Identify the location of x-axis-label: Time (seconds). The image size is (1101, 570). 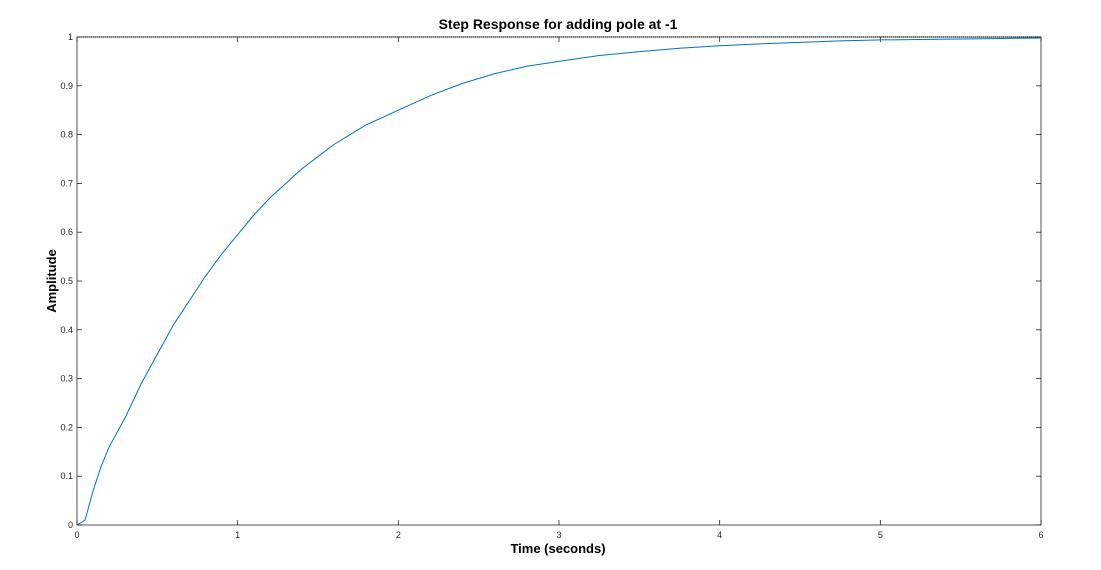
(557, 548).